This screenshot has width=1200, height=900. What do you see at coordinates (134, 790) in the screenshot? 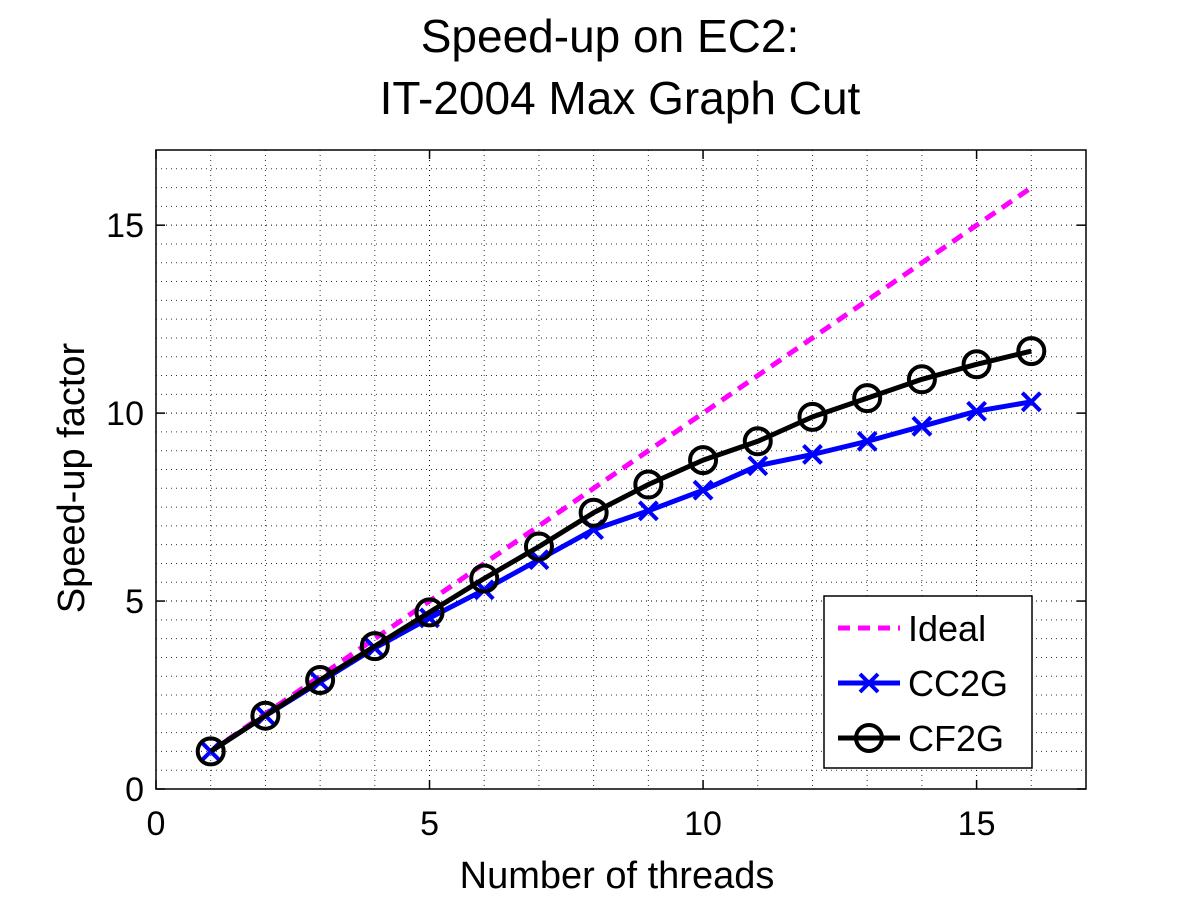
I see `y-tick-label: 0` at bounding box center [134, 790].